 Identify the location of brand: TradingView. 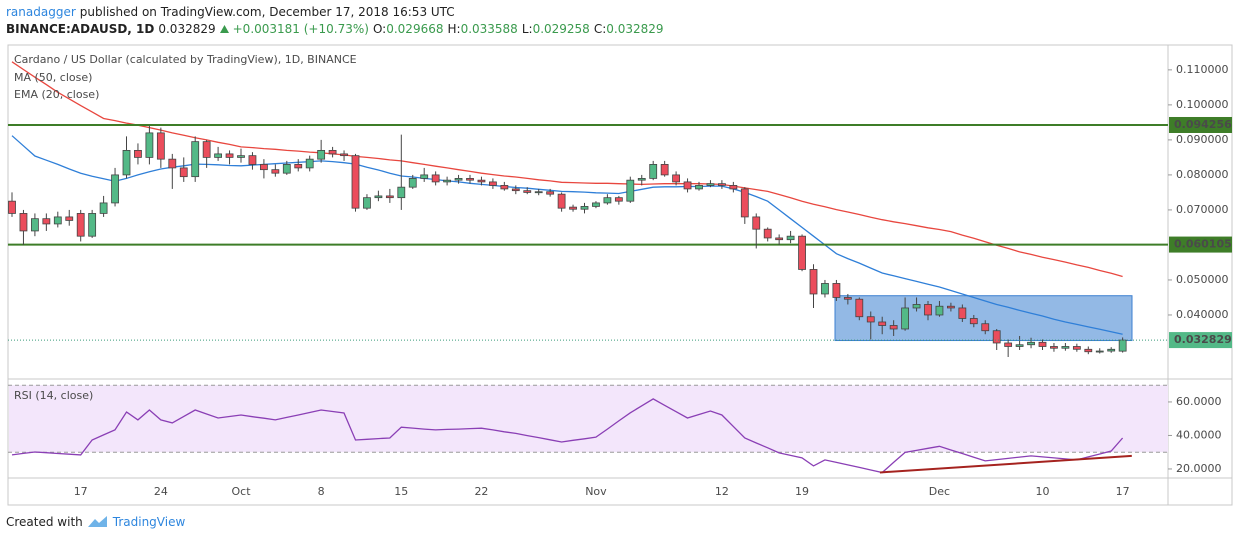
(149, 522).